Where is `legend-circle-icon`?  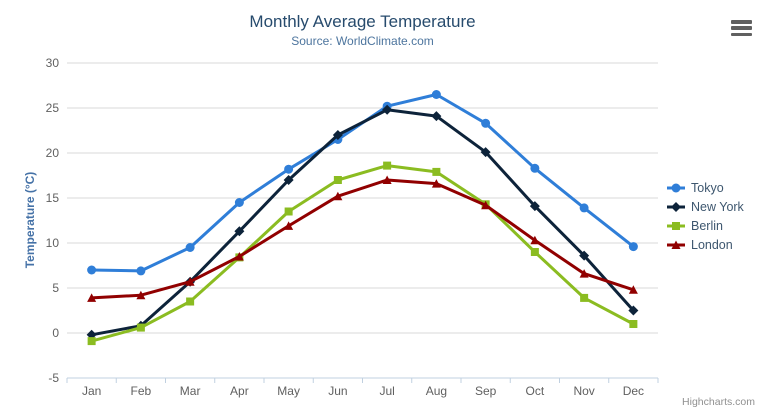 legend-circle-icon is located at coordinates (676, 188).